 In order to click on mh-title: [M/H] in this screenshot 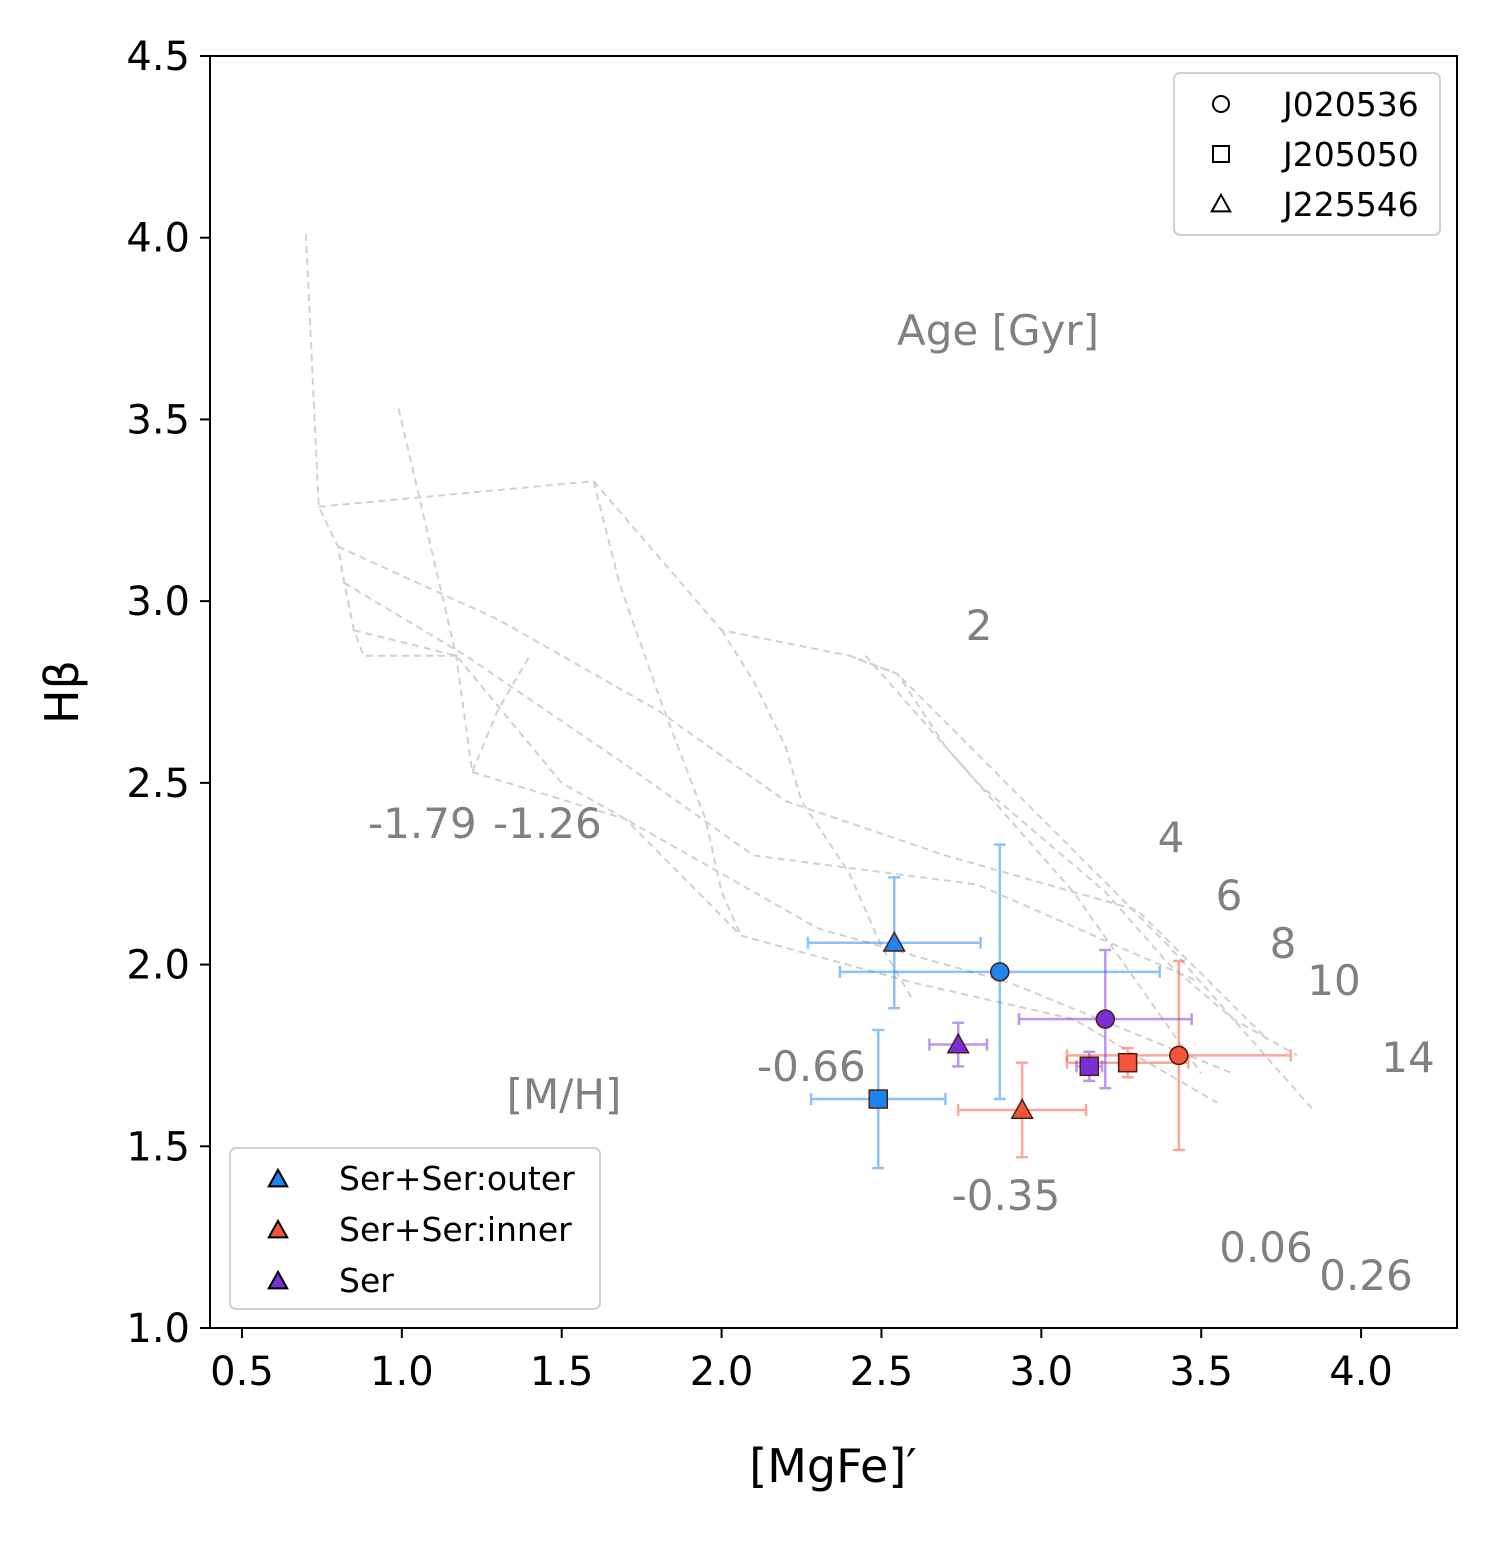, I will do `click(564, 1094)`.